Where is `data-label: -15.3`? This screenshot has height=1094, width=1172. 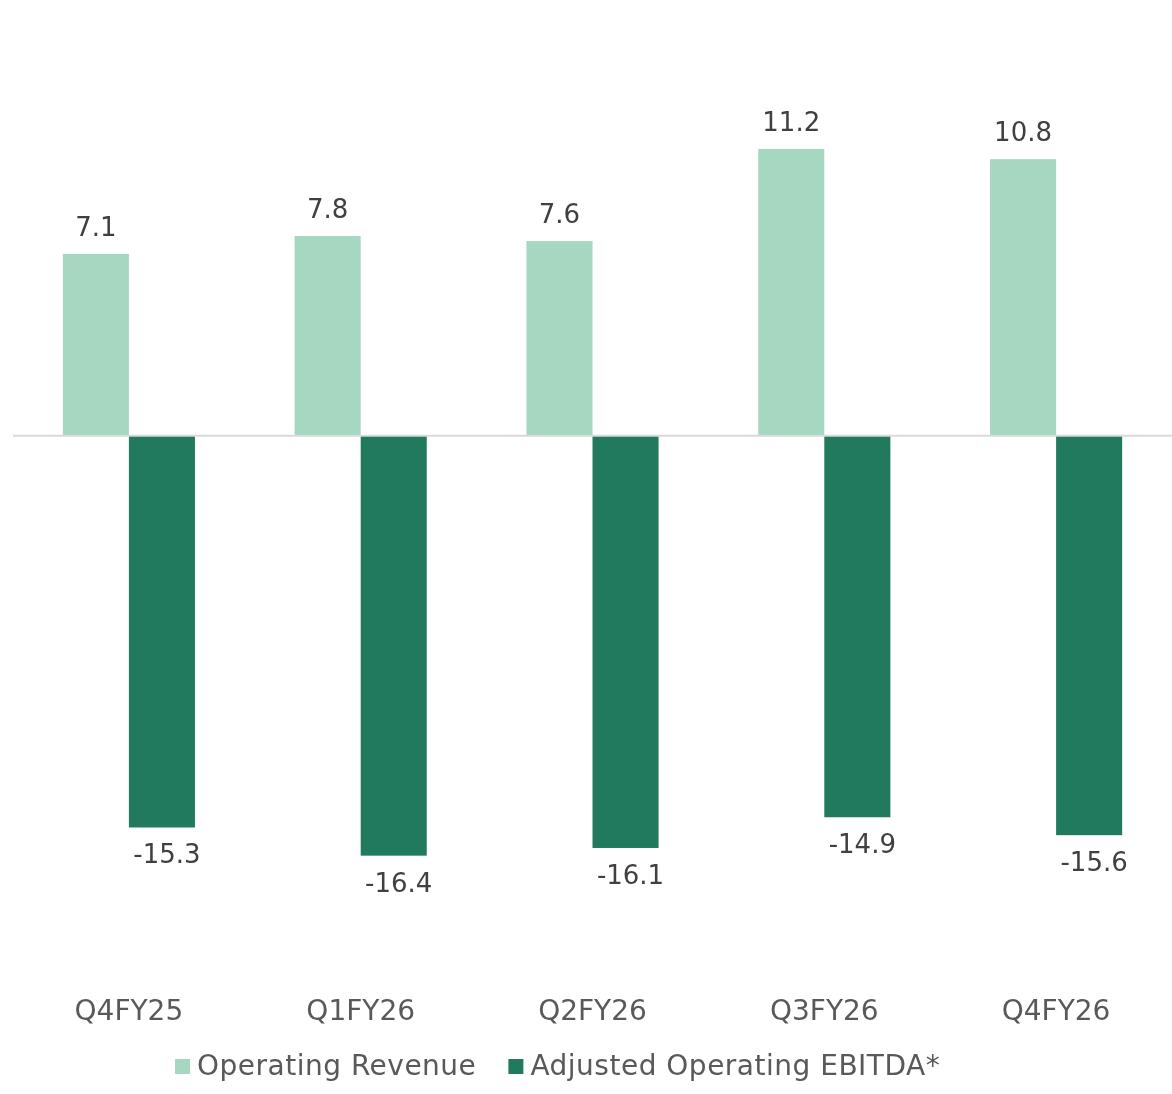
data-label: -15.3 is located at coordinates (167, 854).